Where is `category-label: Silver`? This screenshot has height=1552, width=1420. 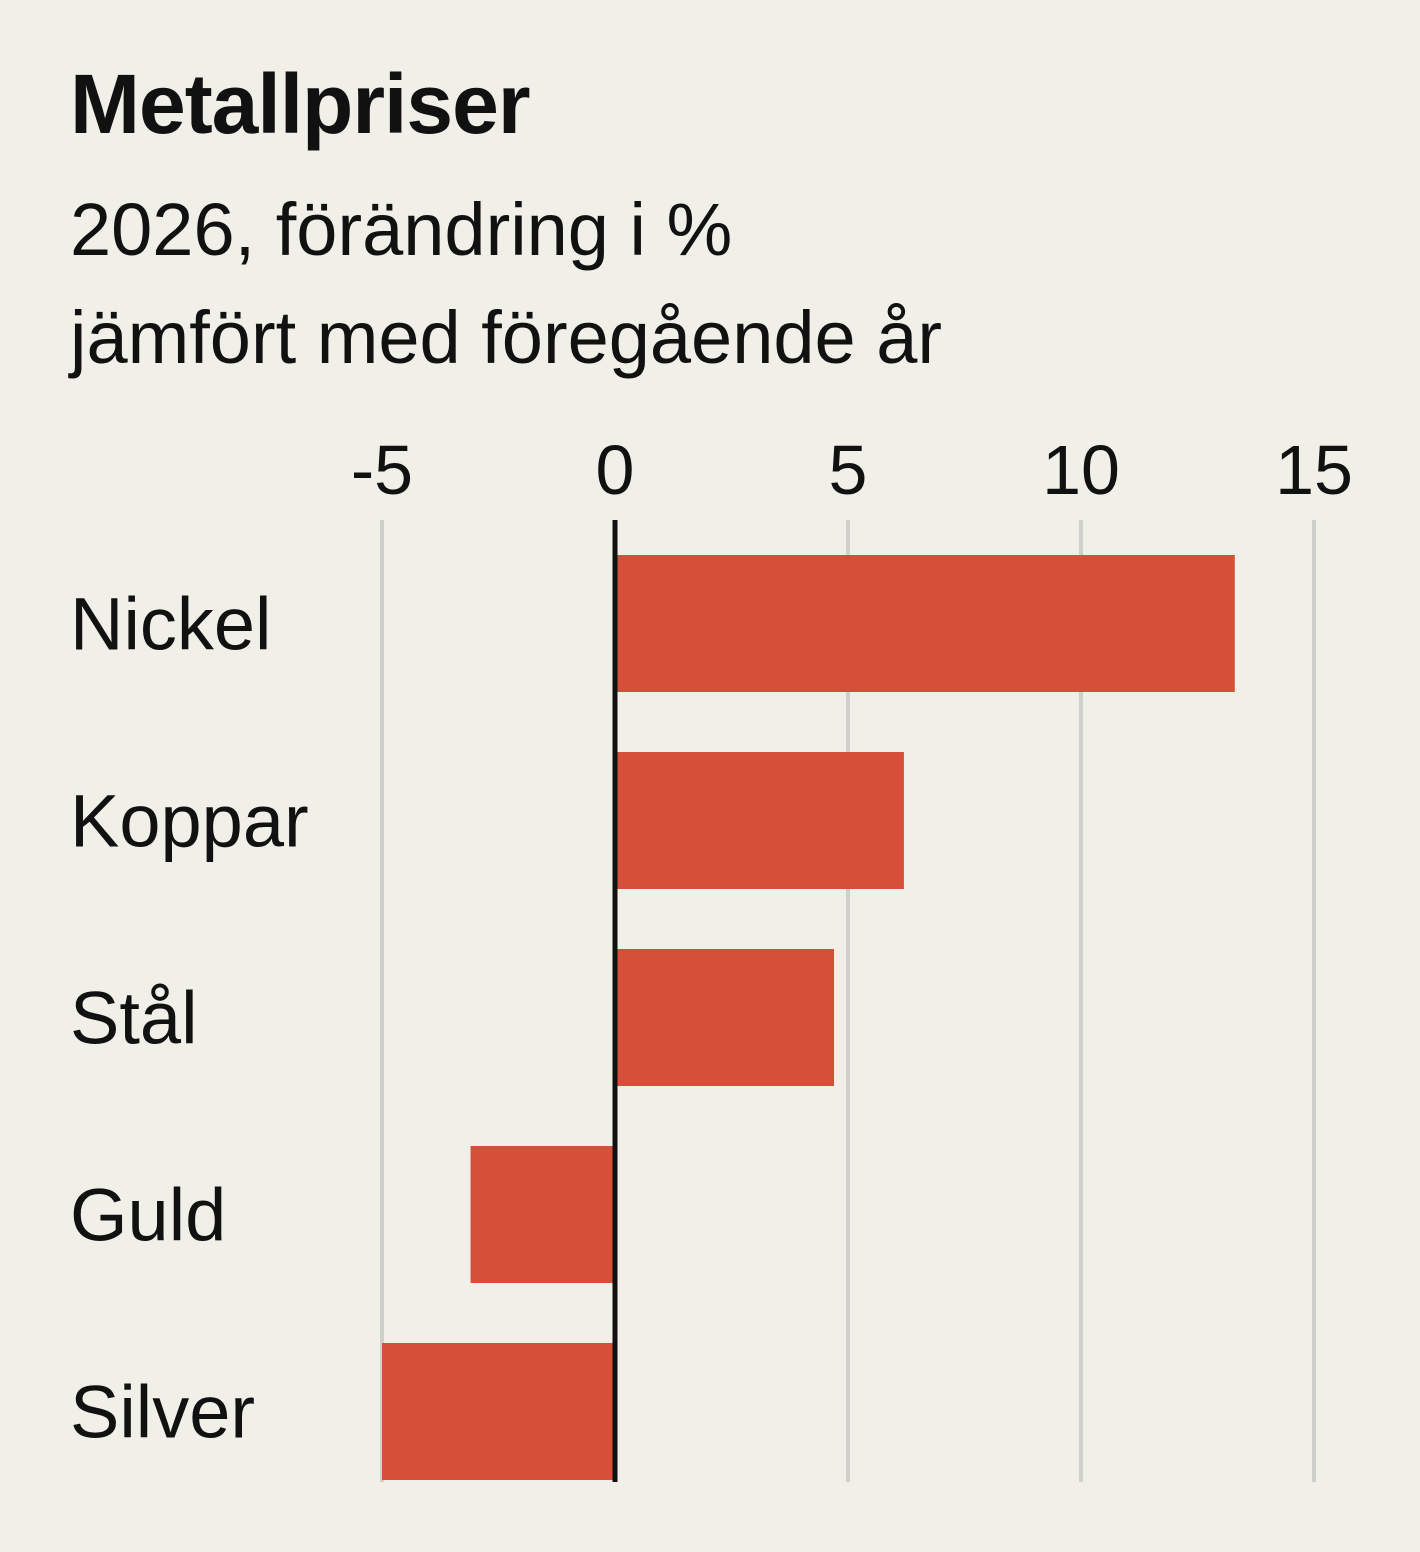 category-label: Silver is located at coordinates (162, 1412).